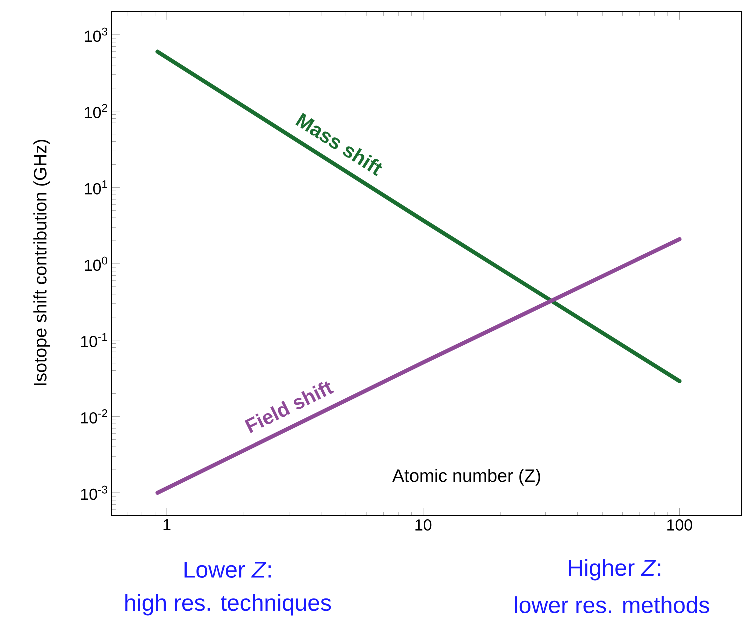 This screenshot has height=621, width=744. What do you see at coordinates (96, 35) in the screenshot?
I see `y-tick-label: 10$^{3}$` at bounding box center [96, 35].